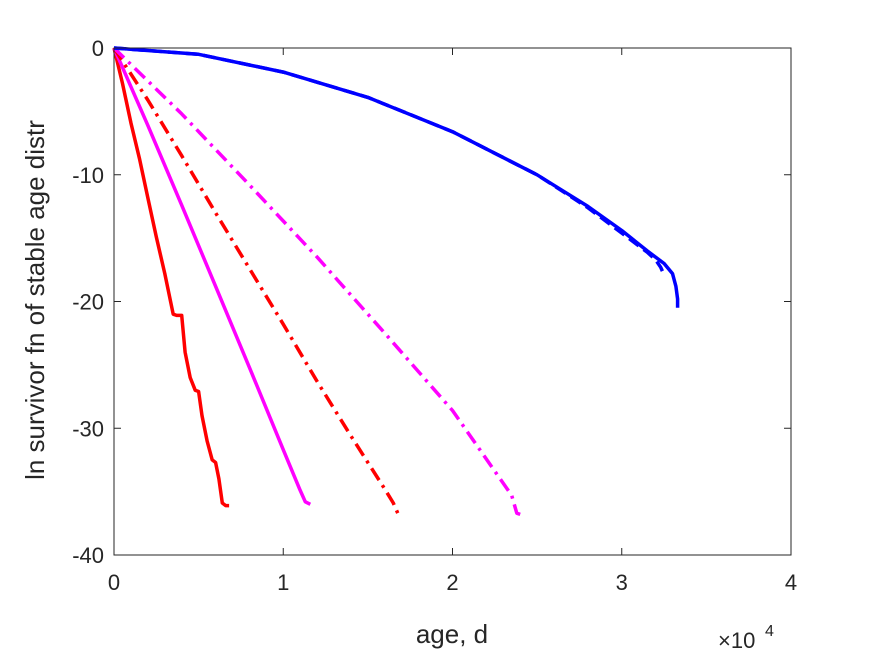  Describe the element at coordinates (452, 634) in the screenshot. I see `x-axis-label: age, d` at that location.